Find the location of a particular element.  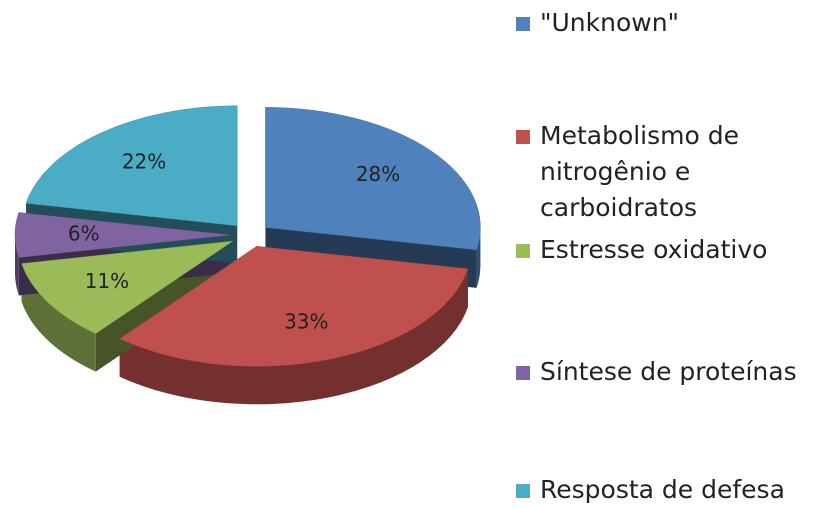

legend-item: Metabolismo de nitrogênio e carboidratos is located at coordinates (661, 172).